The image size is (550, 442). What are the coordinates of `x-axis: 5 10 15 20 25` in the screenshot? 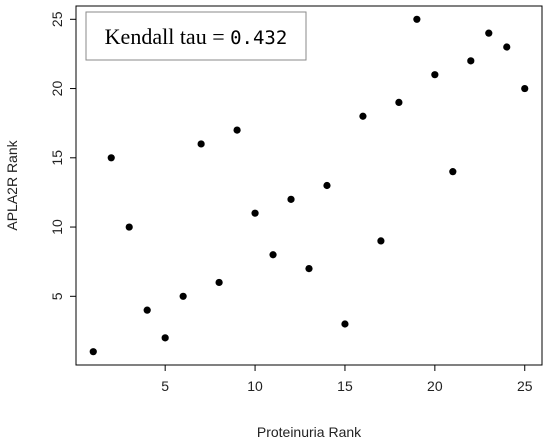 It's located at (347, 379).